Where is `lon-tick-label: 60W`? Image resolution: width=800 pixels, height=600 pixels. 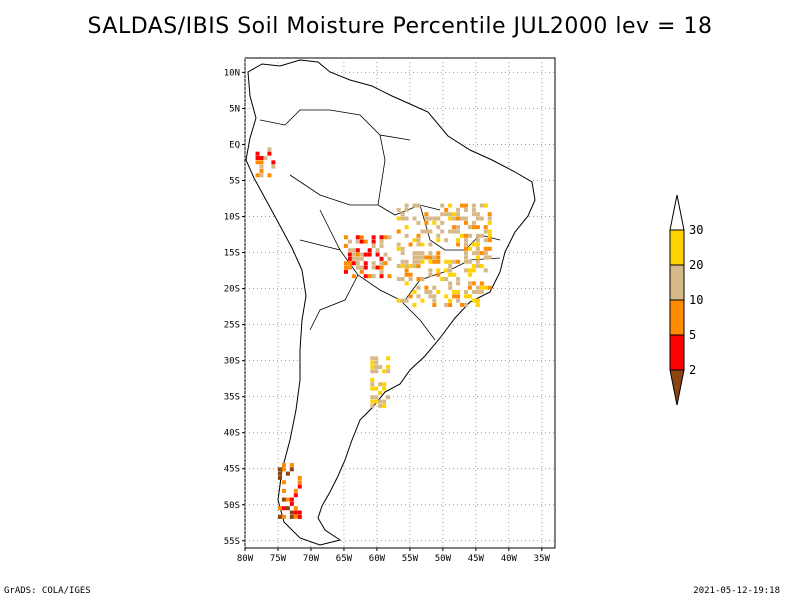 lon-tick-label: 60W is located at coordinates (377, 559).